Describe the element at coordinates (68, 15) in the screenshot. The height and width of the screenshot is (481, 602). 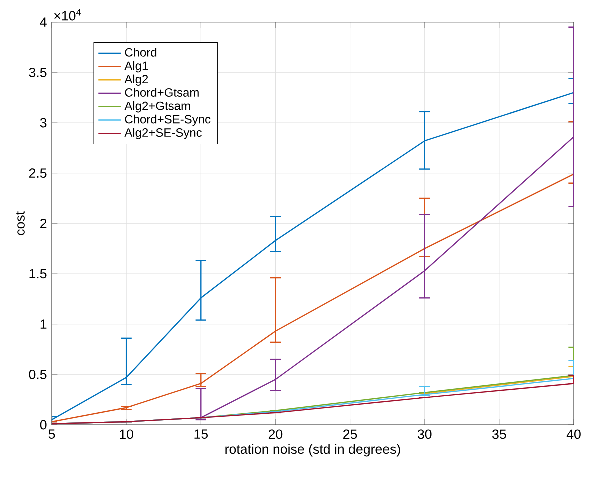
I see `text: ×10$^{4}$` at that location.